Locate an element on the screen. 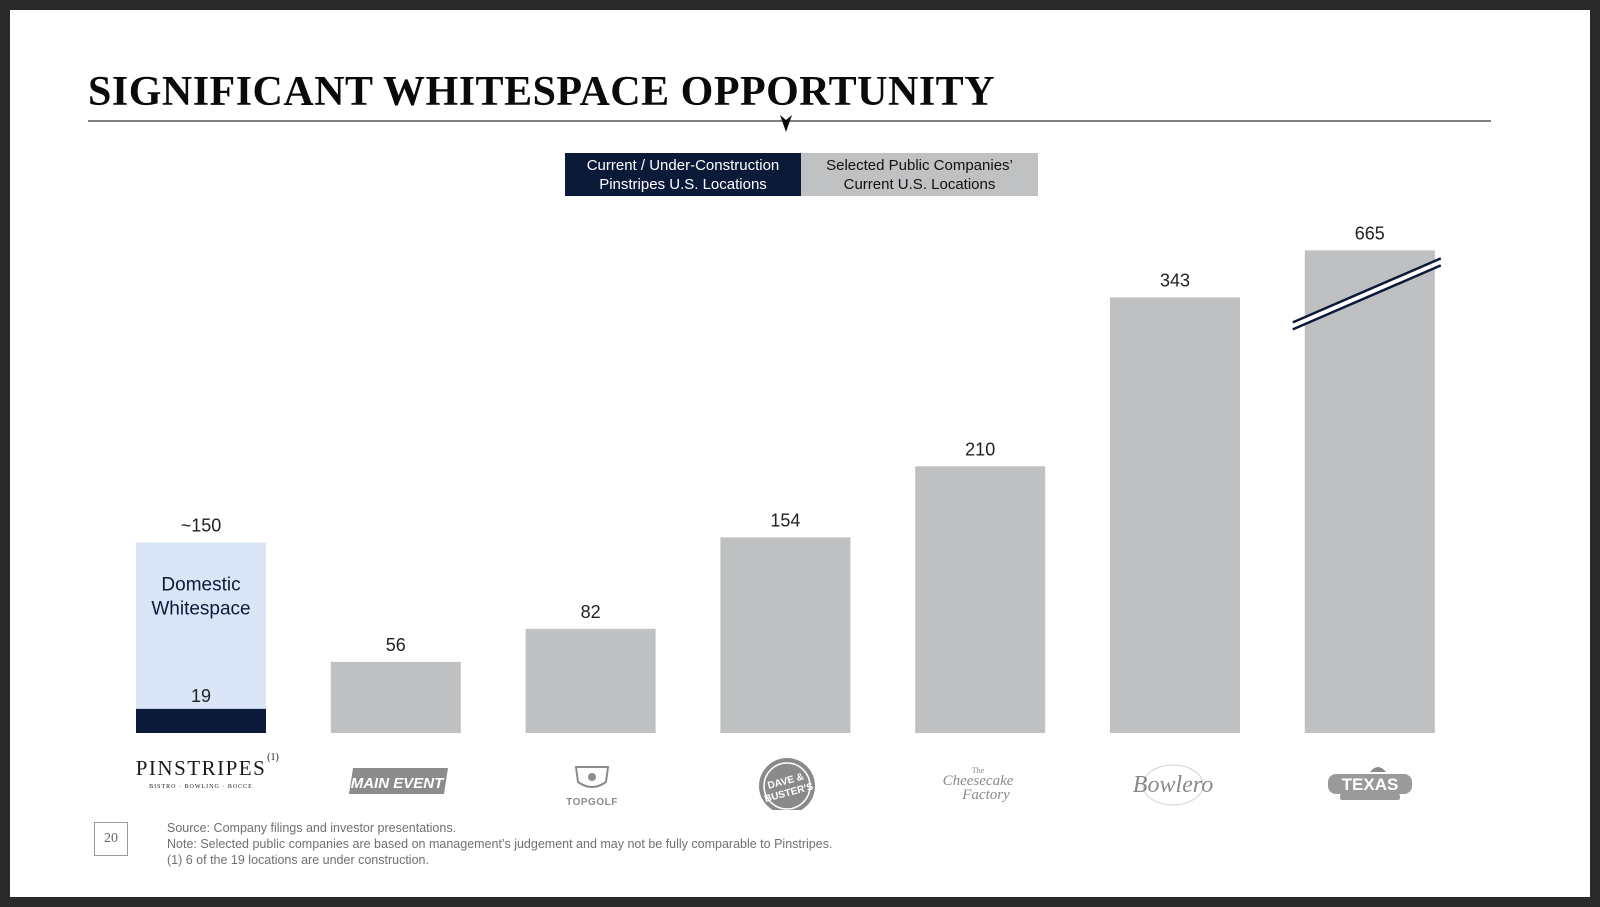 The width and height of the screenshot is (1600, 907). pinstripes-footnote-marker: (1) is located at coordinates (273, 757).